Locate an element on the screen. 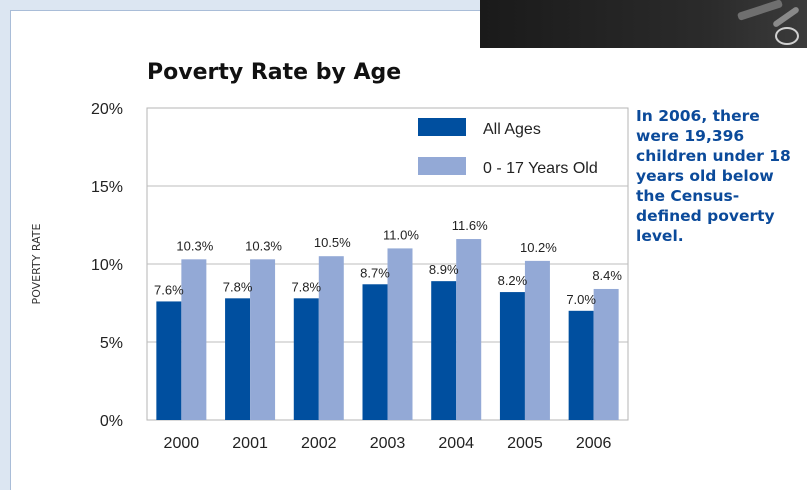  data-label-all-ages: 7.0% is located at coordinates (581, 299).